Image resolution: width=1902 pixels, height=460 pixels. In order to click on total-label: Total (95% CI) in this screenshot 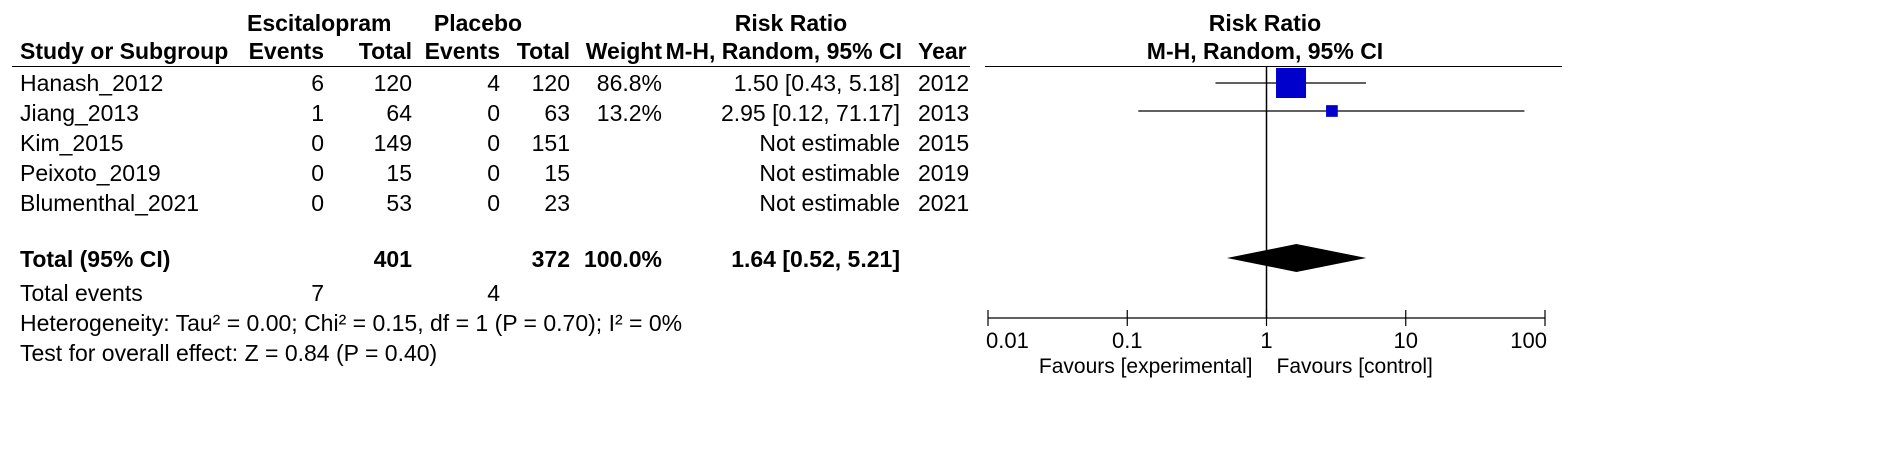, I will do `click(95, 259)`.